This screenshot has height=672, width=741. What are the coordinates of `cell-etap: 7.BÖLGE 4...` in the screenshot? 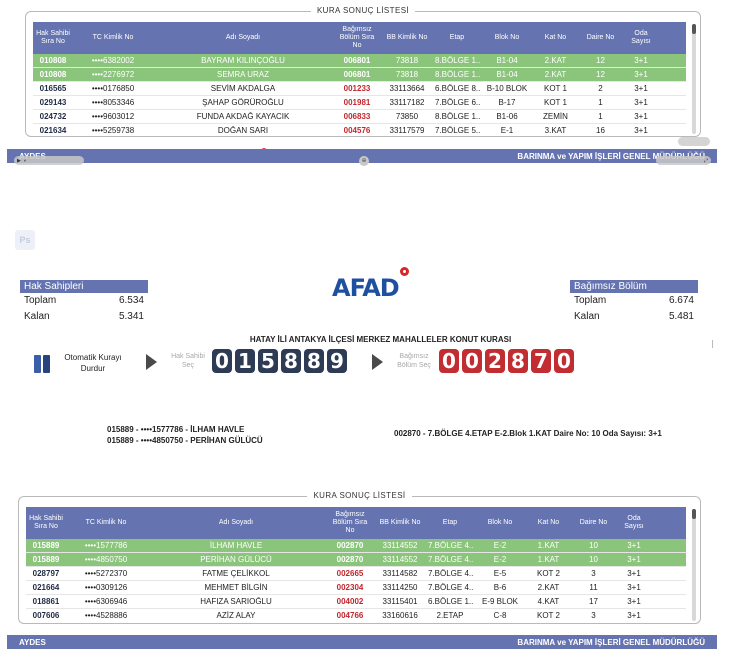 It's located at (451, 559).